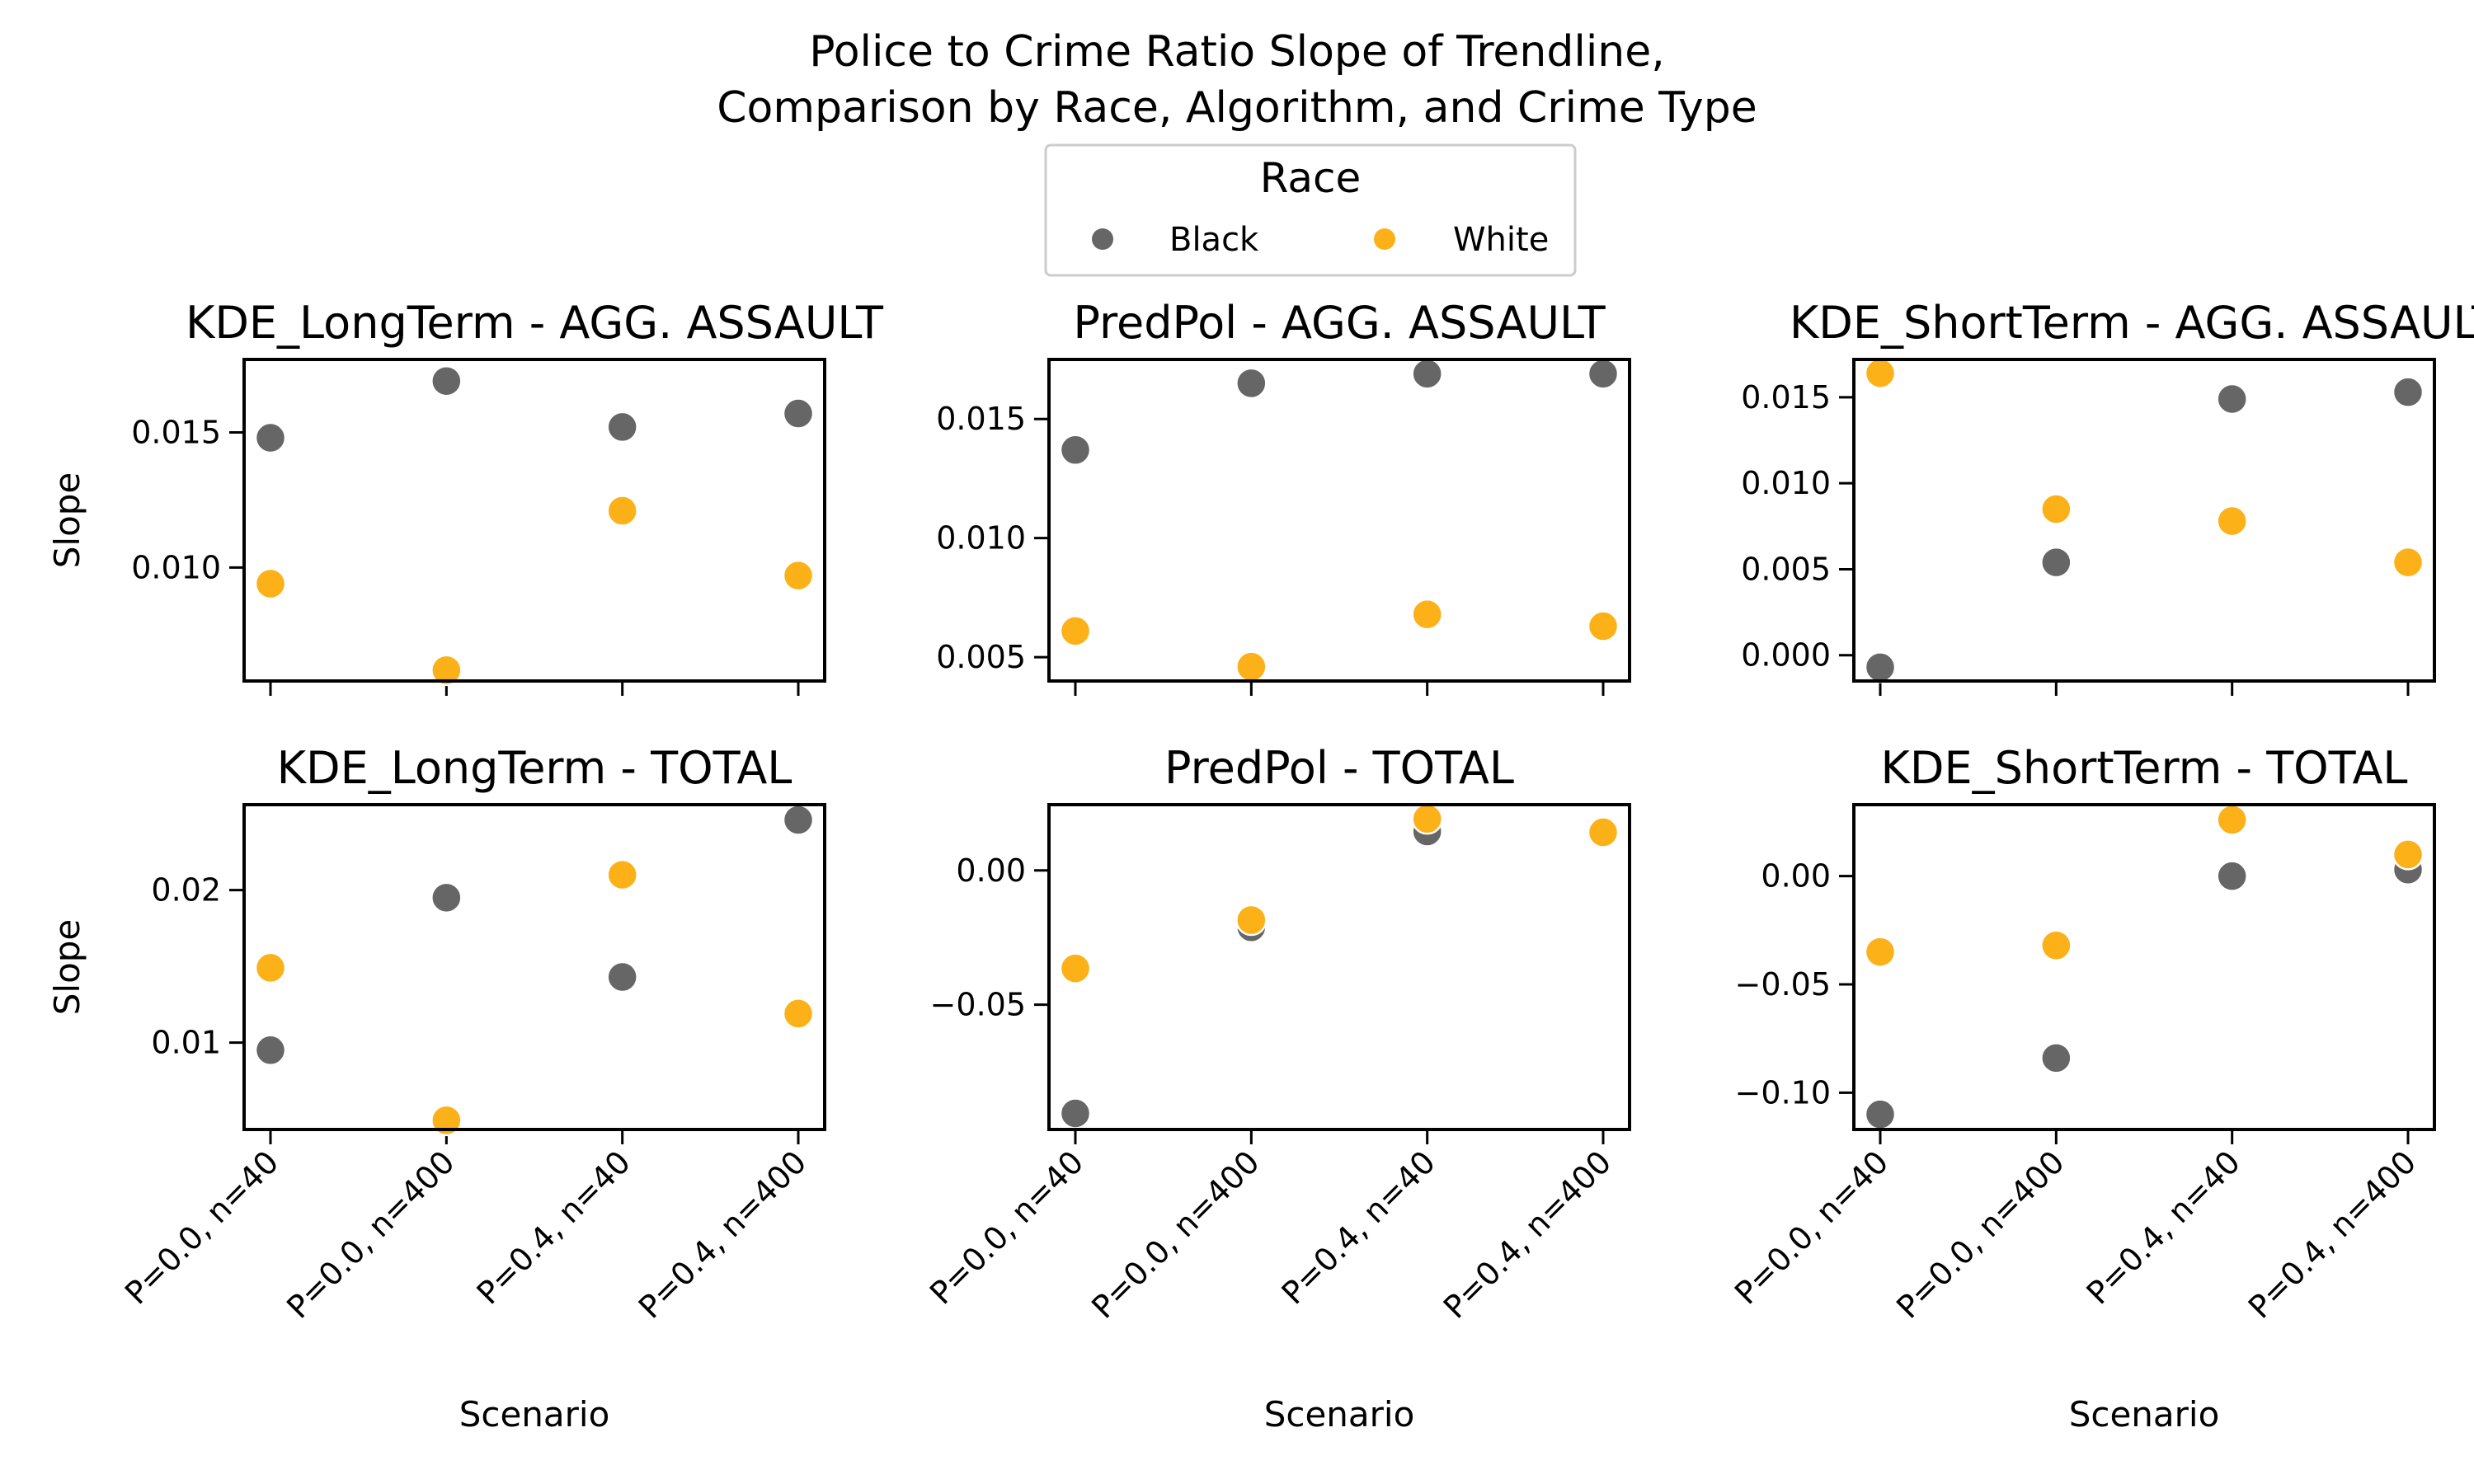 The width and height of the screenshot is (2474, 1484). What do you see at coordinates (1311, 178) in the screenshot?
I see `legend-title: Race` at bounding box center [1311, 178].